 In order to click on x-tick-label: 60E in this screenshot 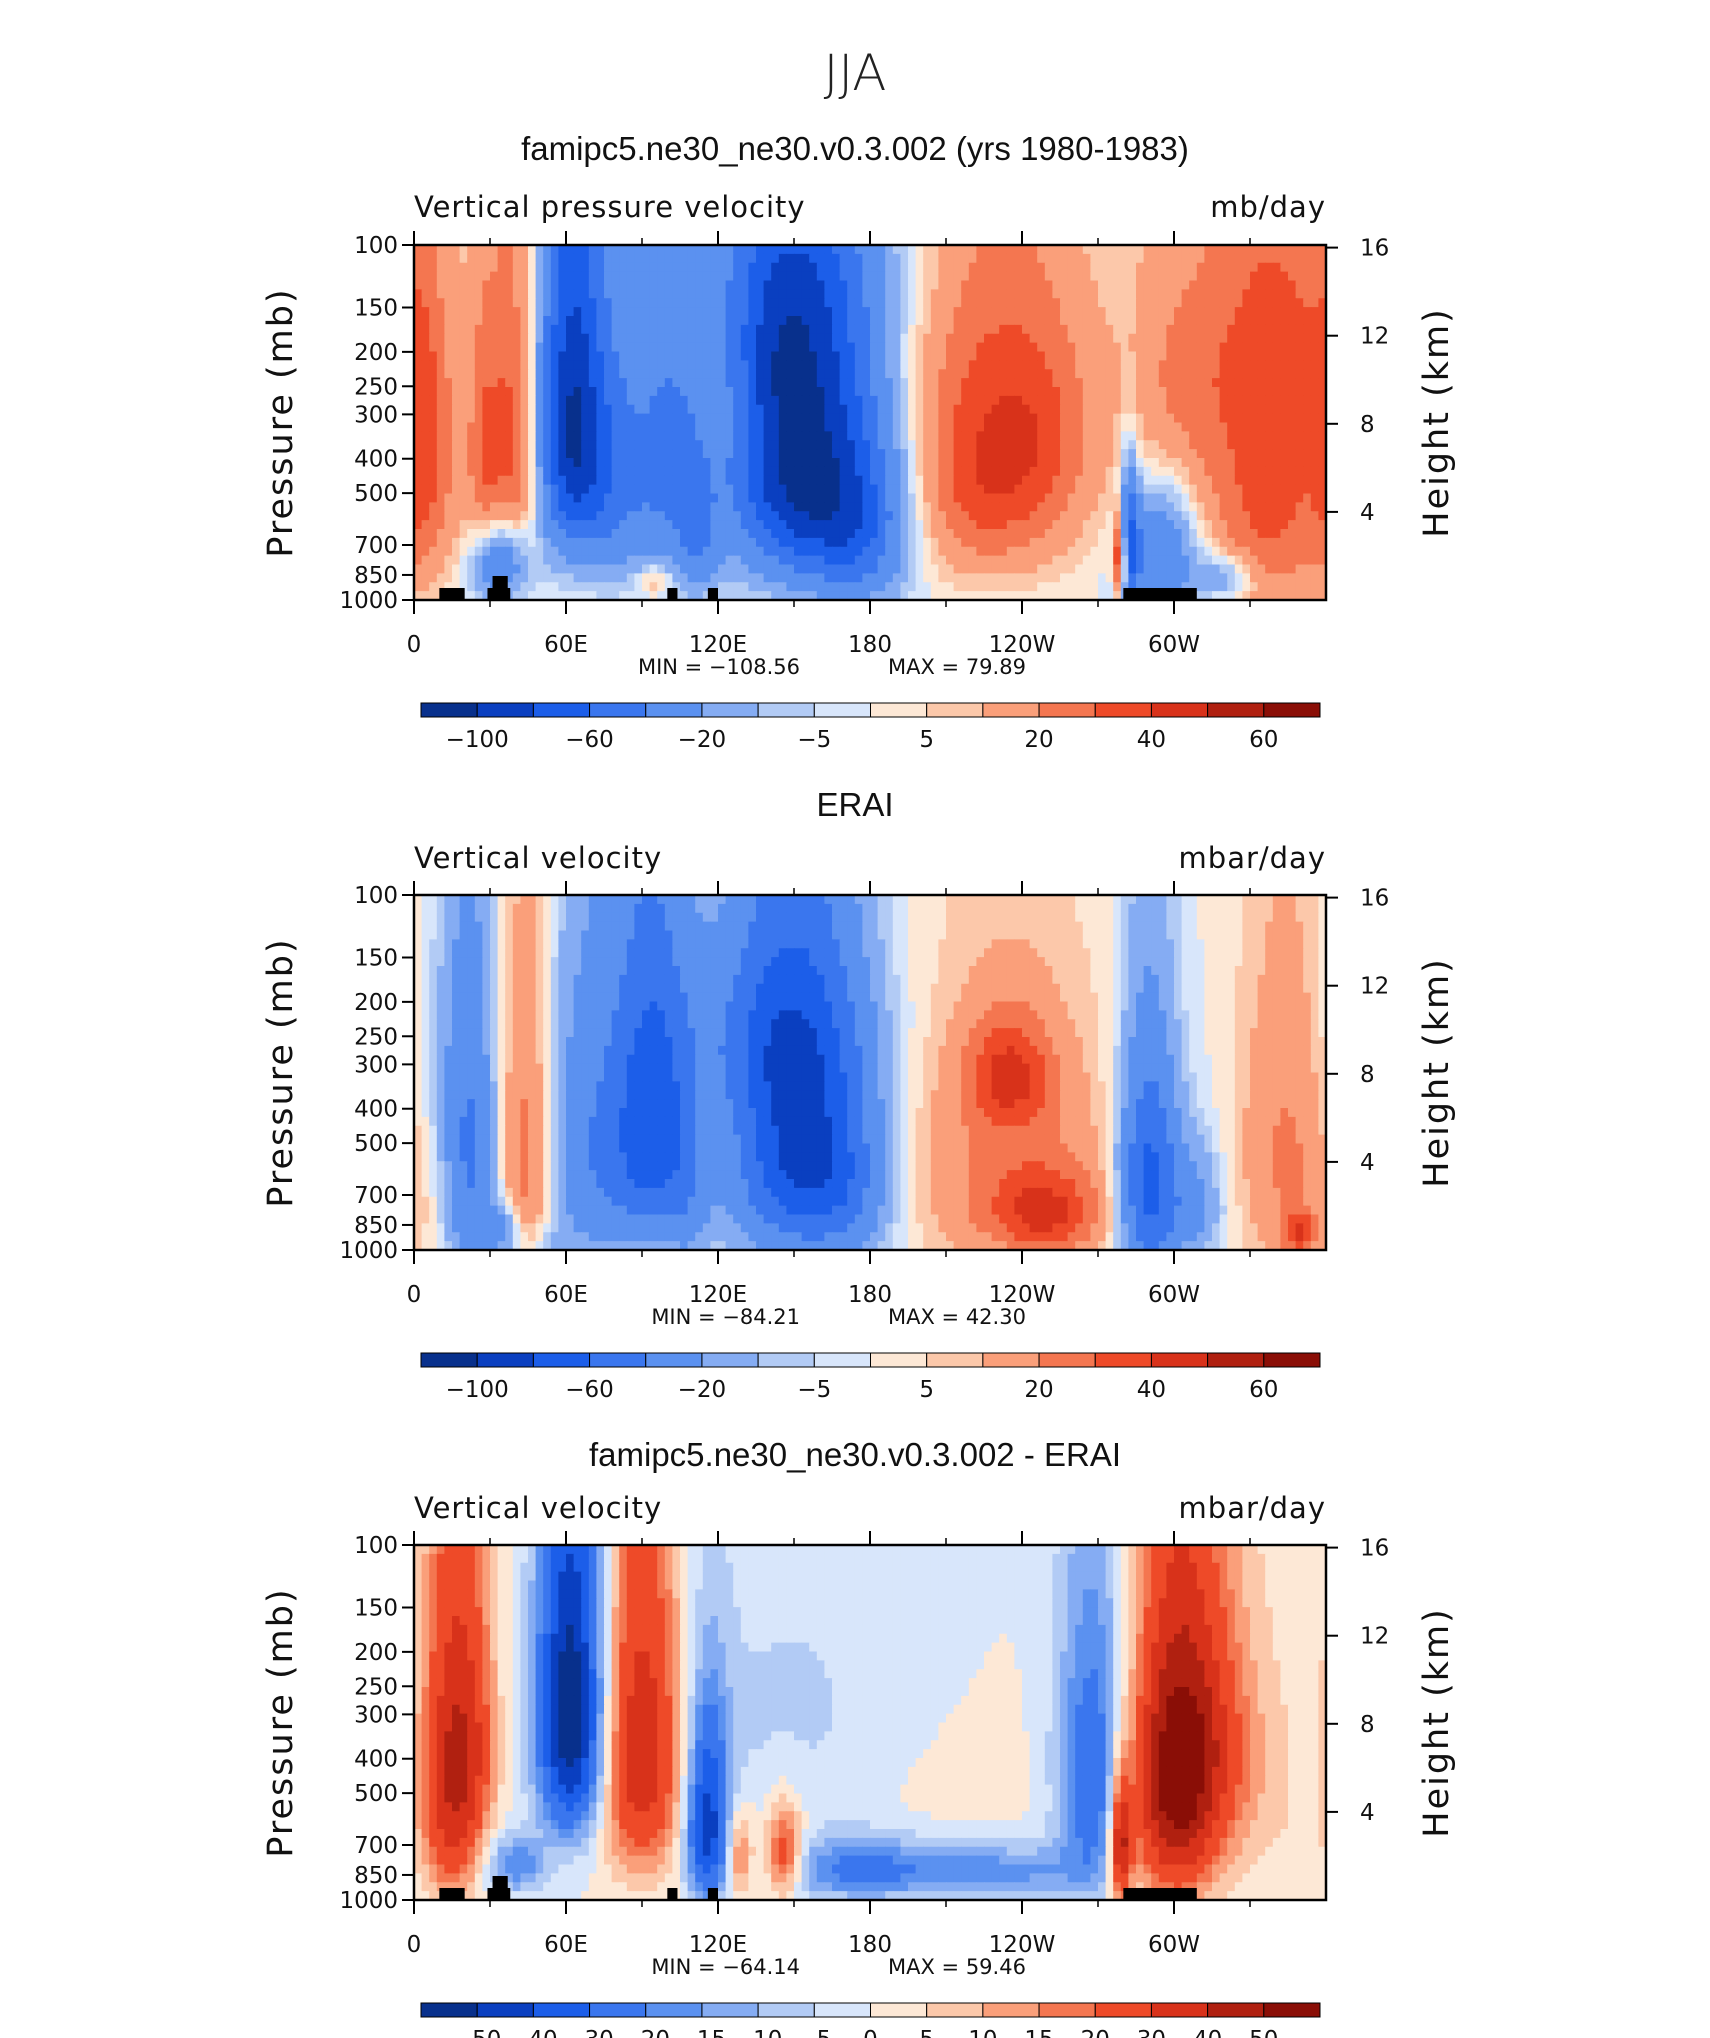, I will do `click(566, 645)`.